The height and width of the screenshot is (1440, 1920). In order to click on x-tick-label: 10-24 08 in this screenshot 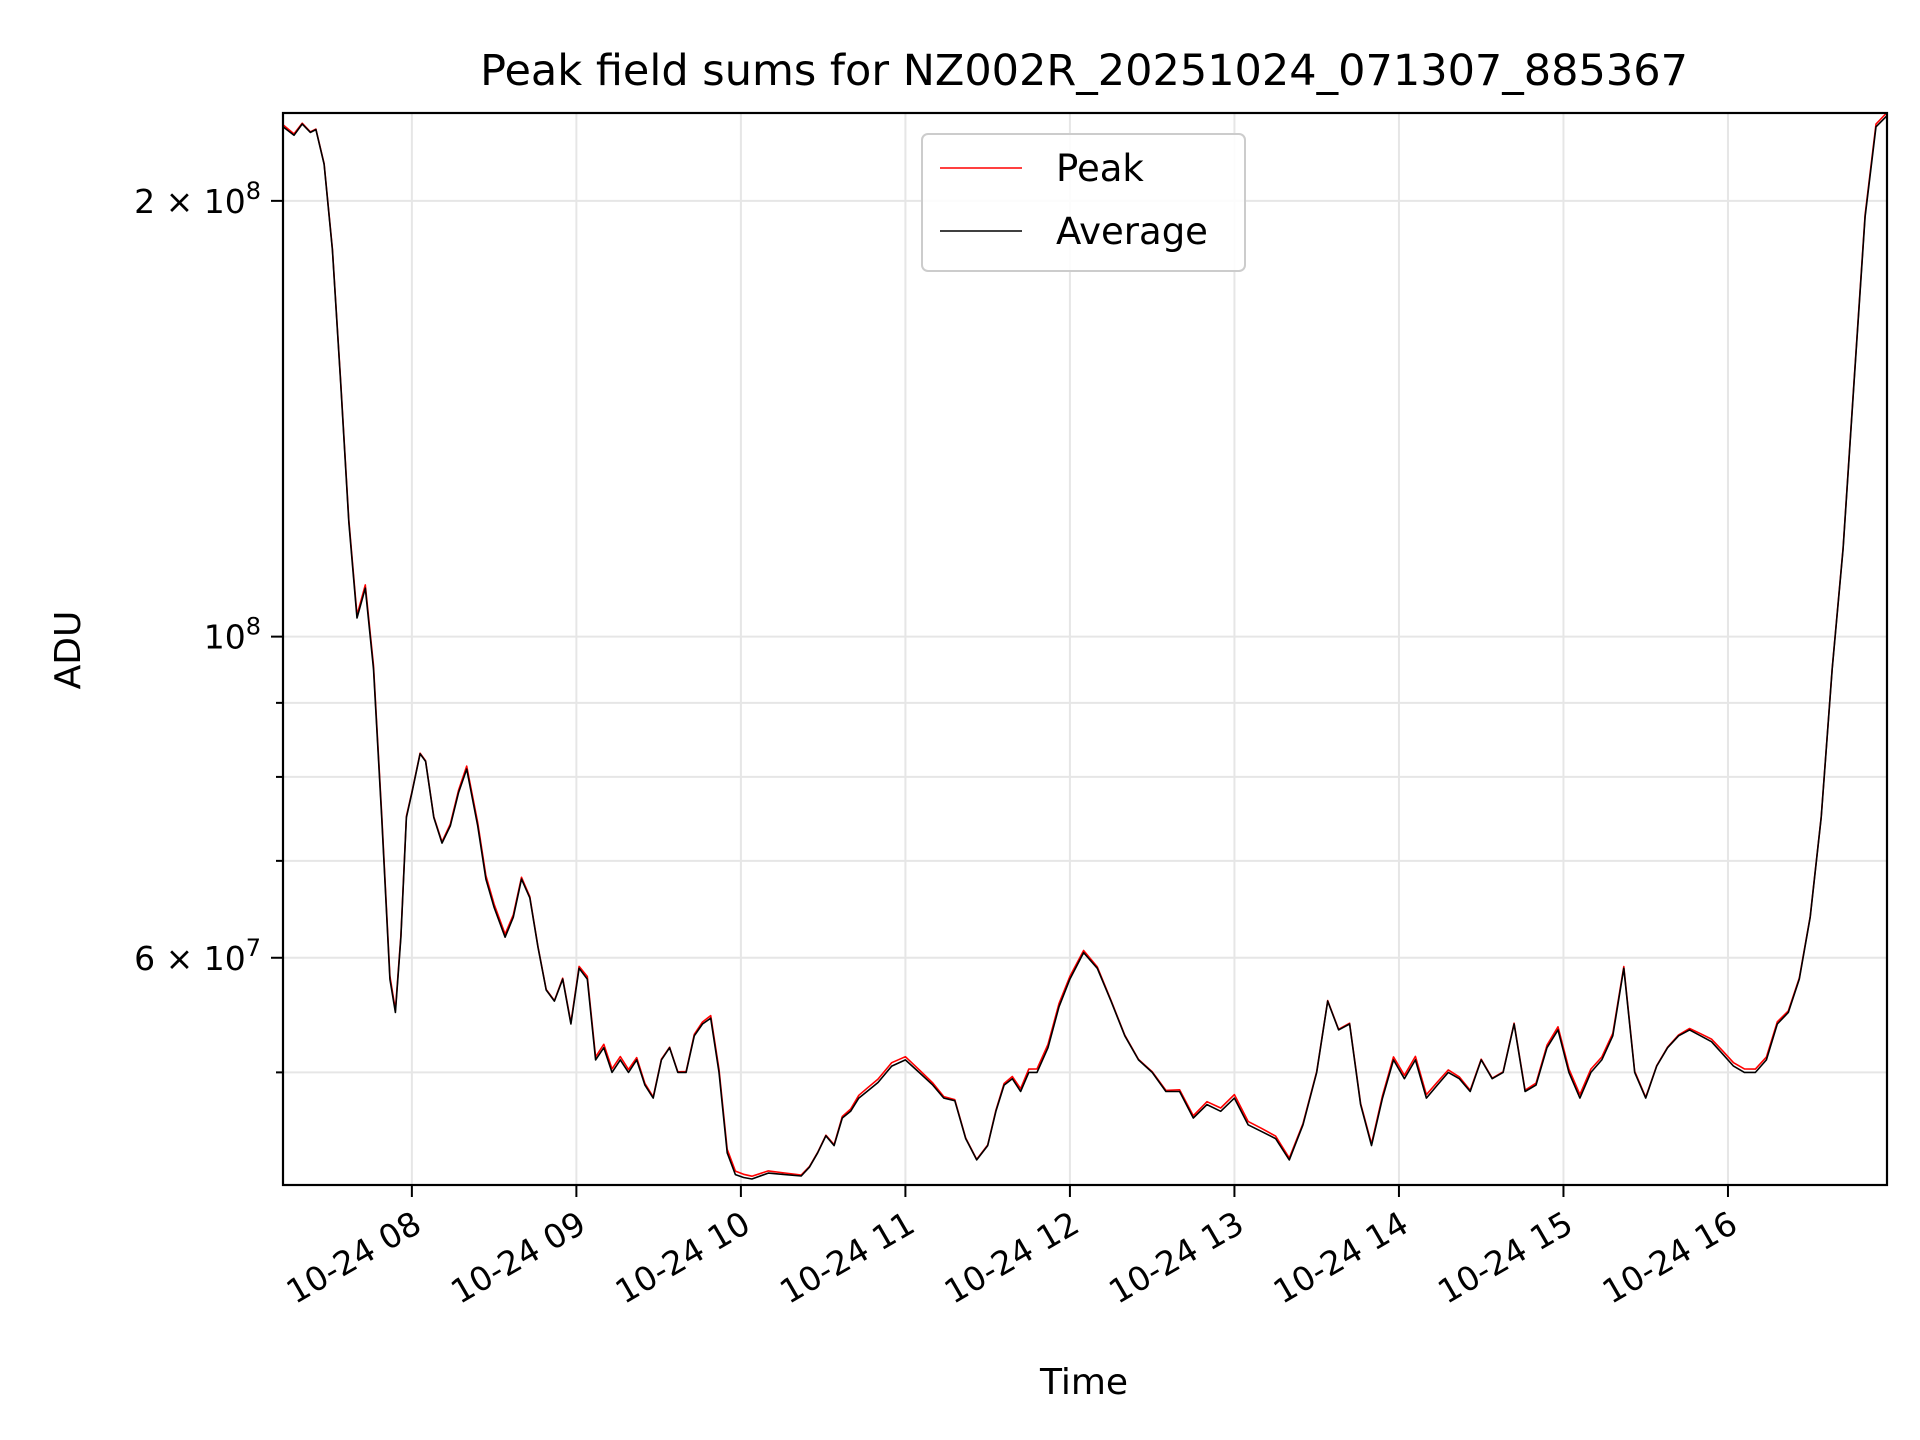, I will do `click(354, 1257)`.